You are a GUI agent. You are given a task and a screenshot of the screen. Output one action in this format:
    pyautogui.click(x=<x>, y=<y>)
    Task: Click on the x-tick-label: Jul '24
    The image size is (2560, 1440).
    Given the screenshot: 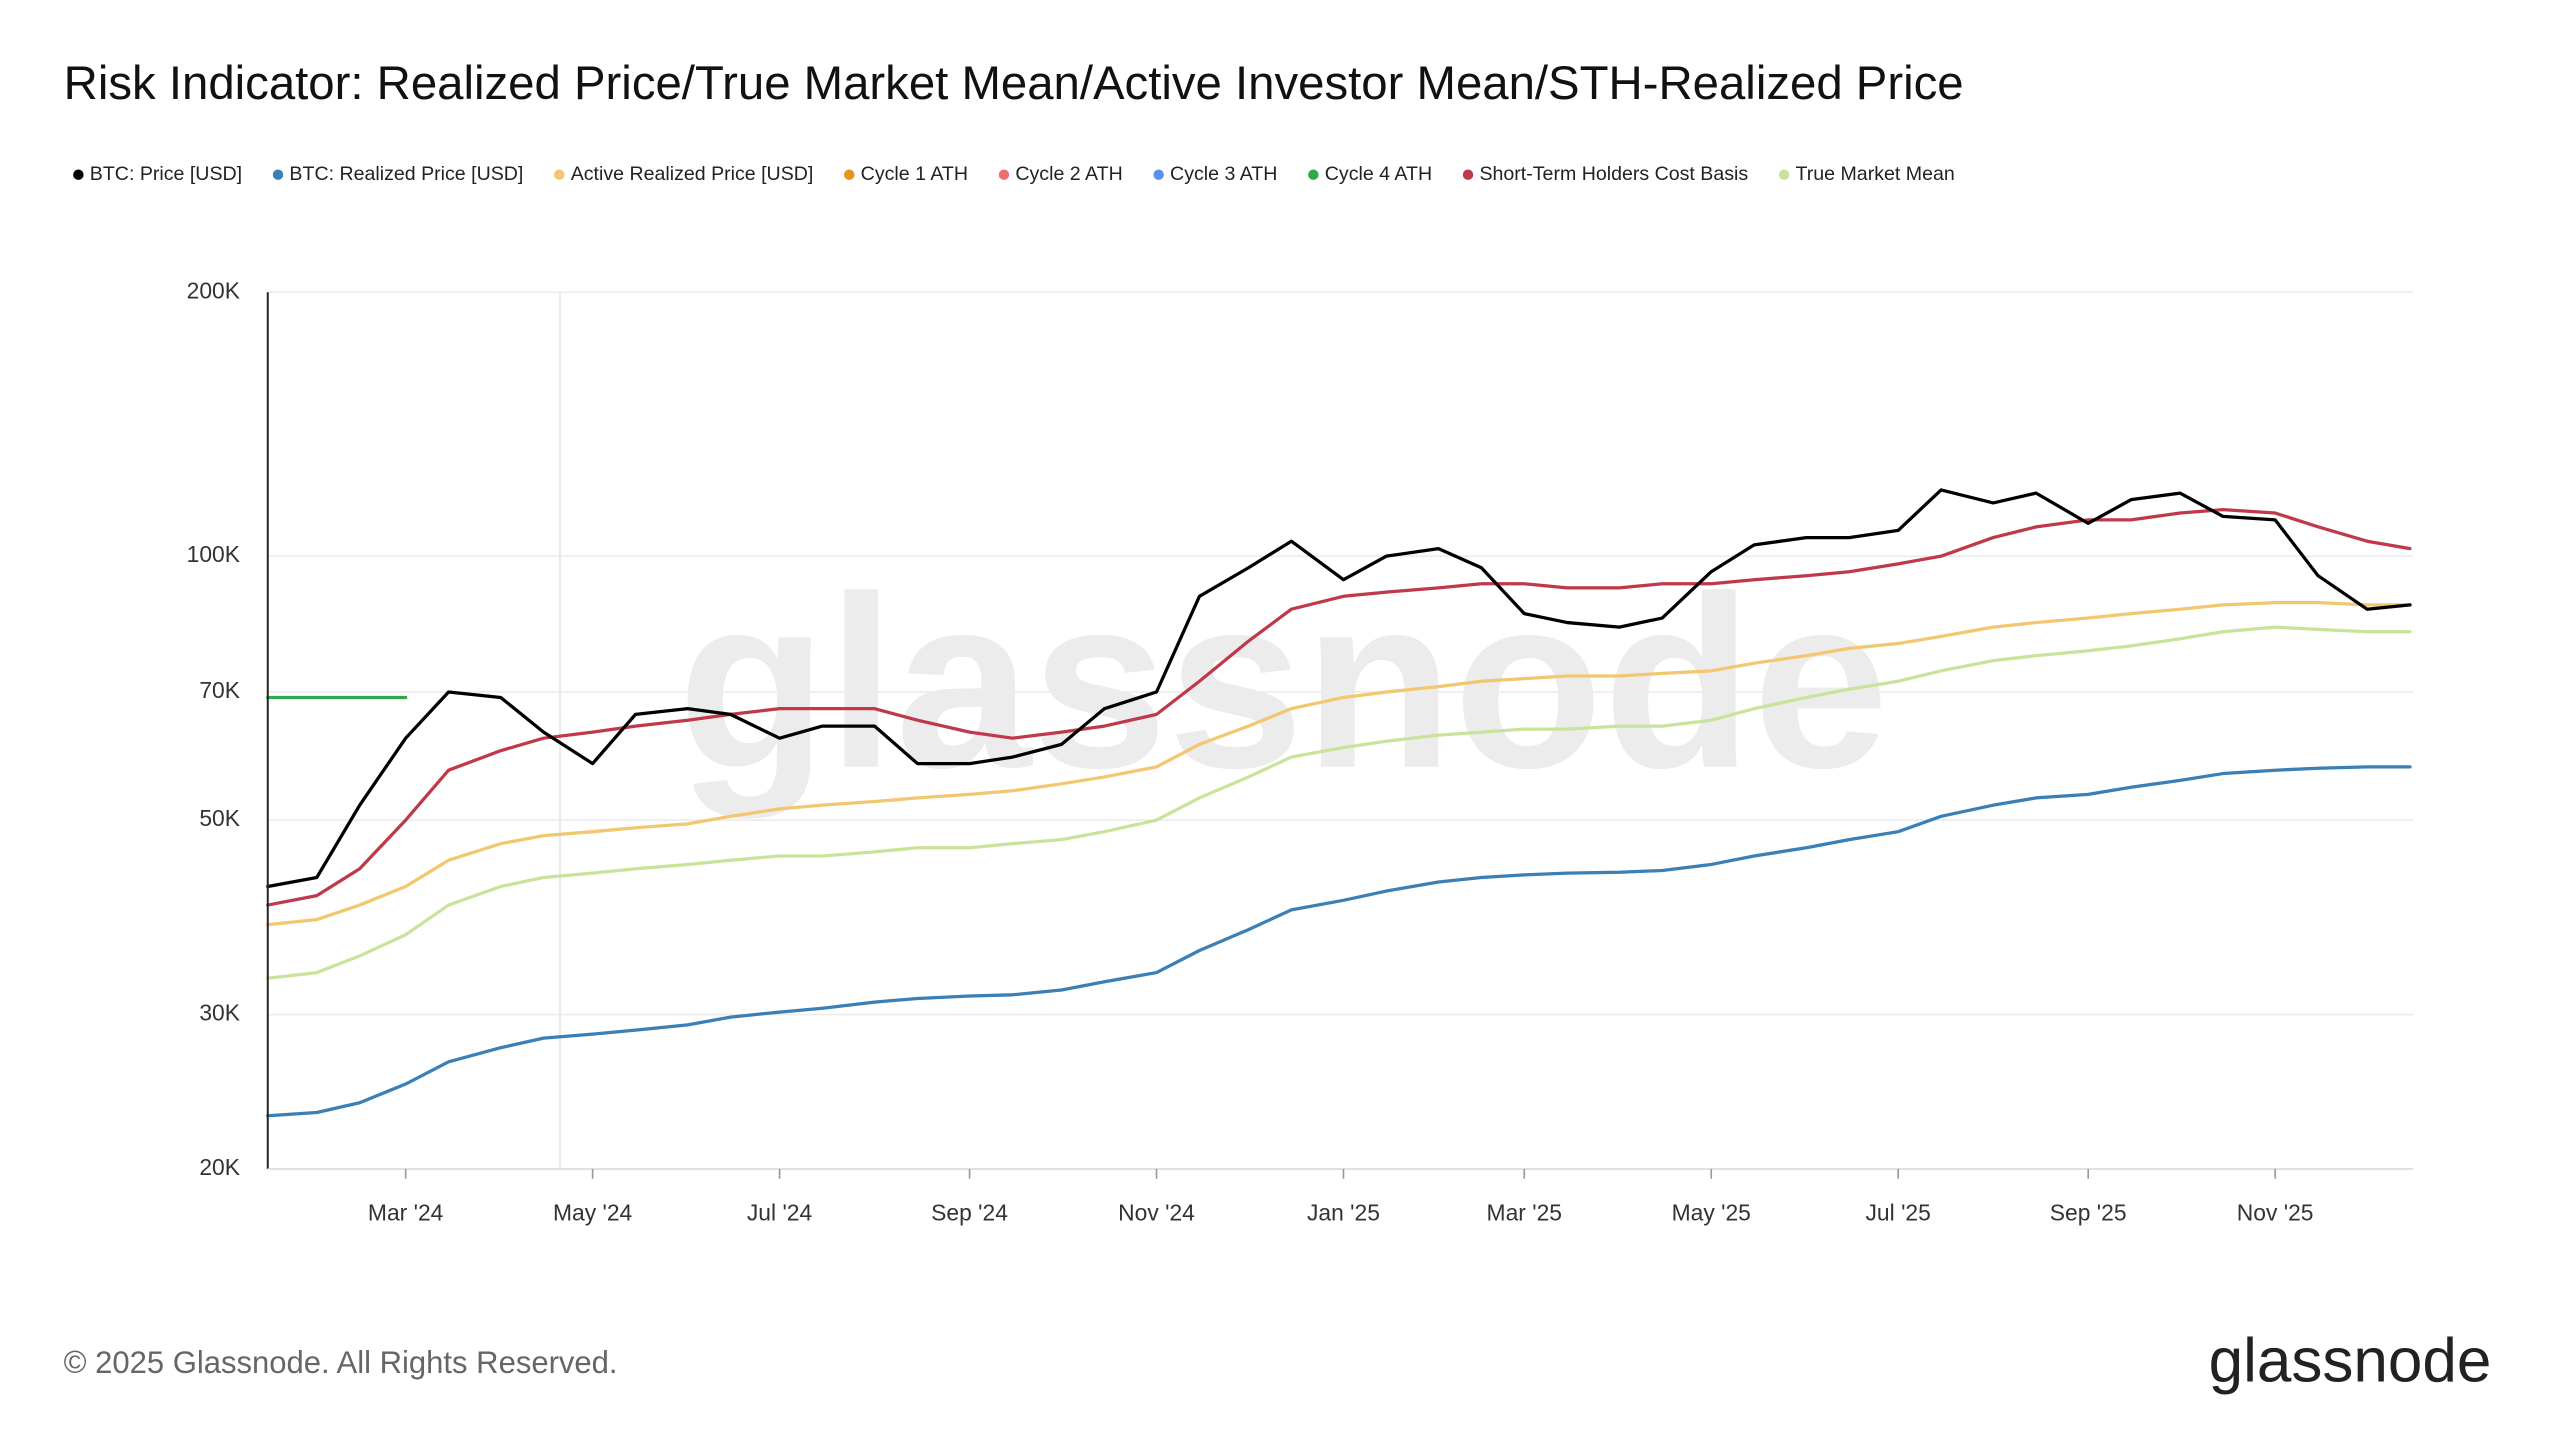 What is the action you would take?
    pyautogui.click(x=780, y=1213)
    